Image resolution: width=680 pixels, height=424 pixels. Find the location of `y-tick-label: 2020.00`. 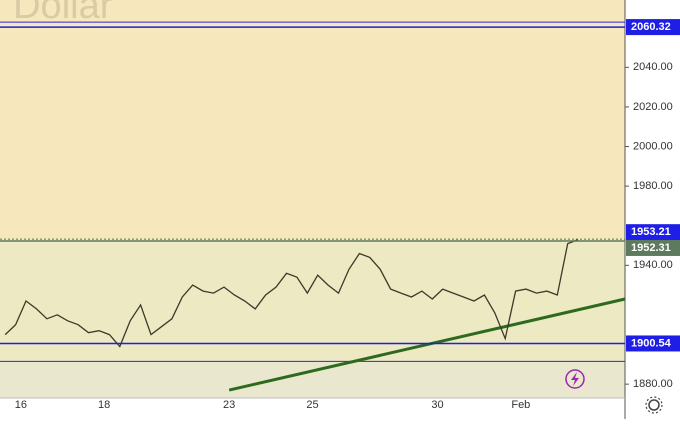

y-tick-label: 2020.00 is located at coordinates (653, 107).